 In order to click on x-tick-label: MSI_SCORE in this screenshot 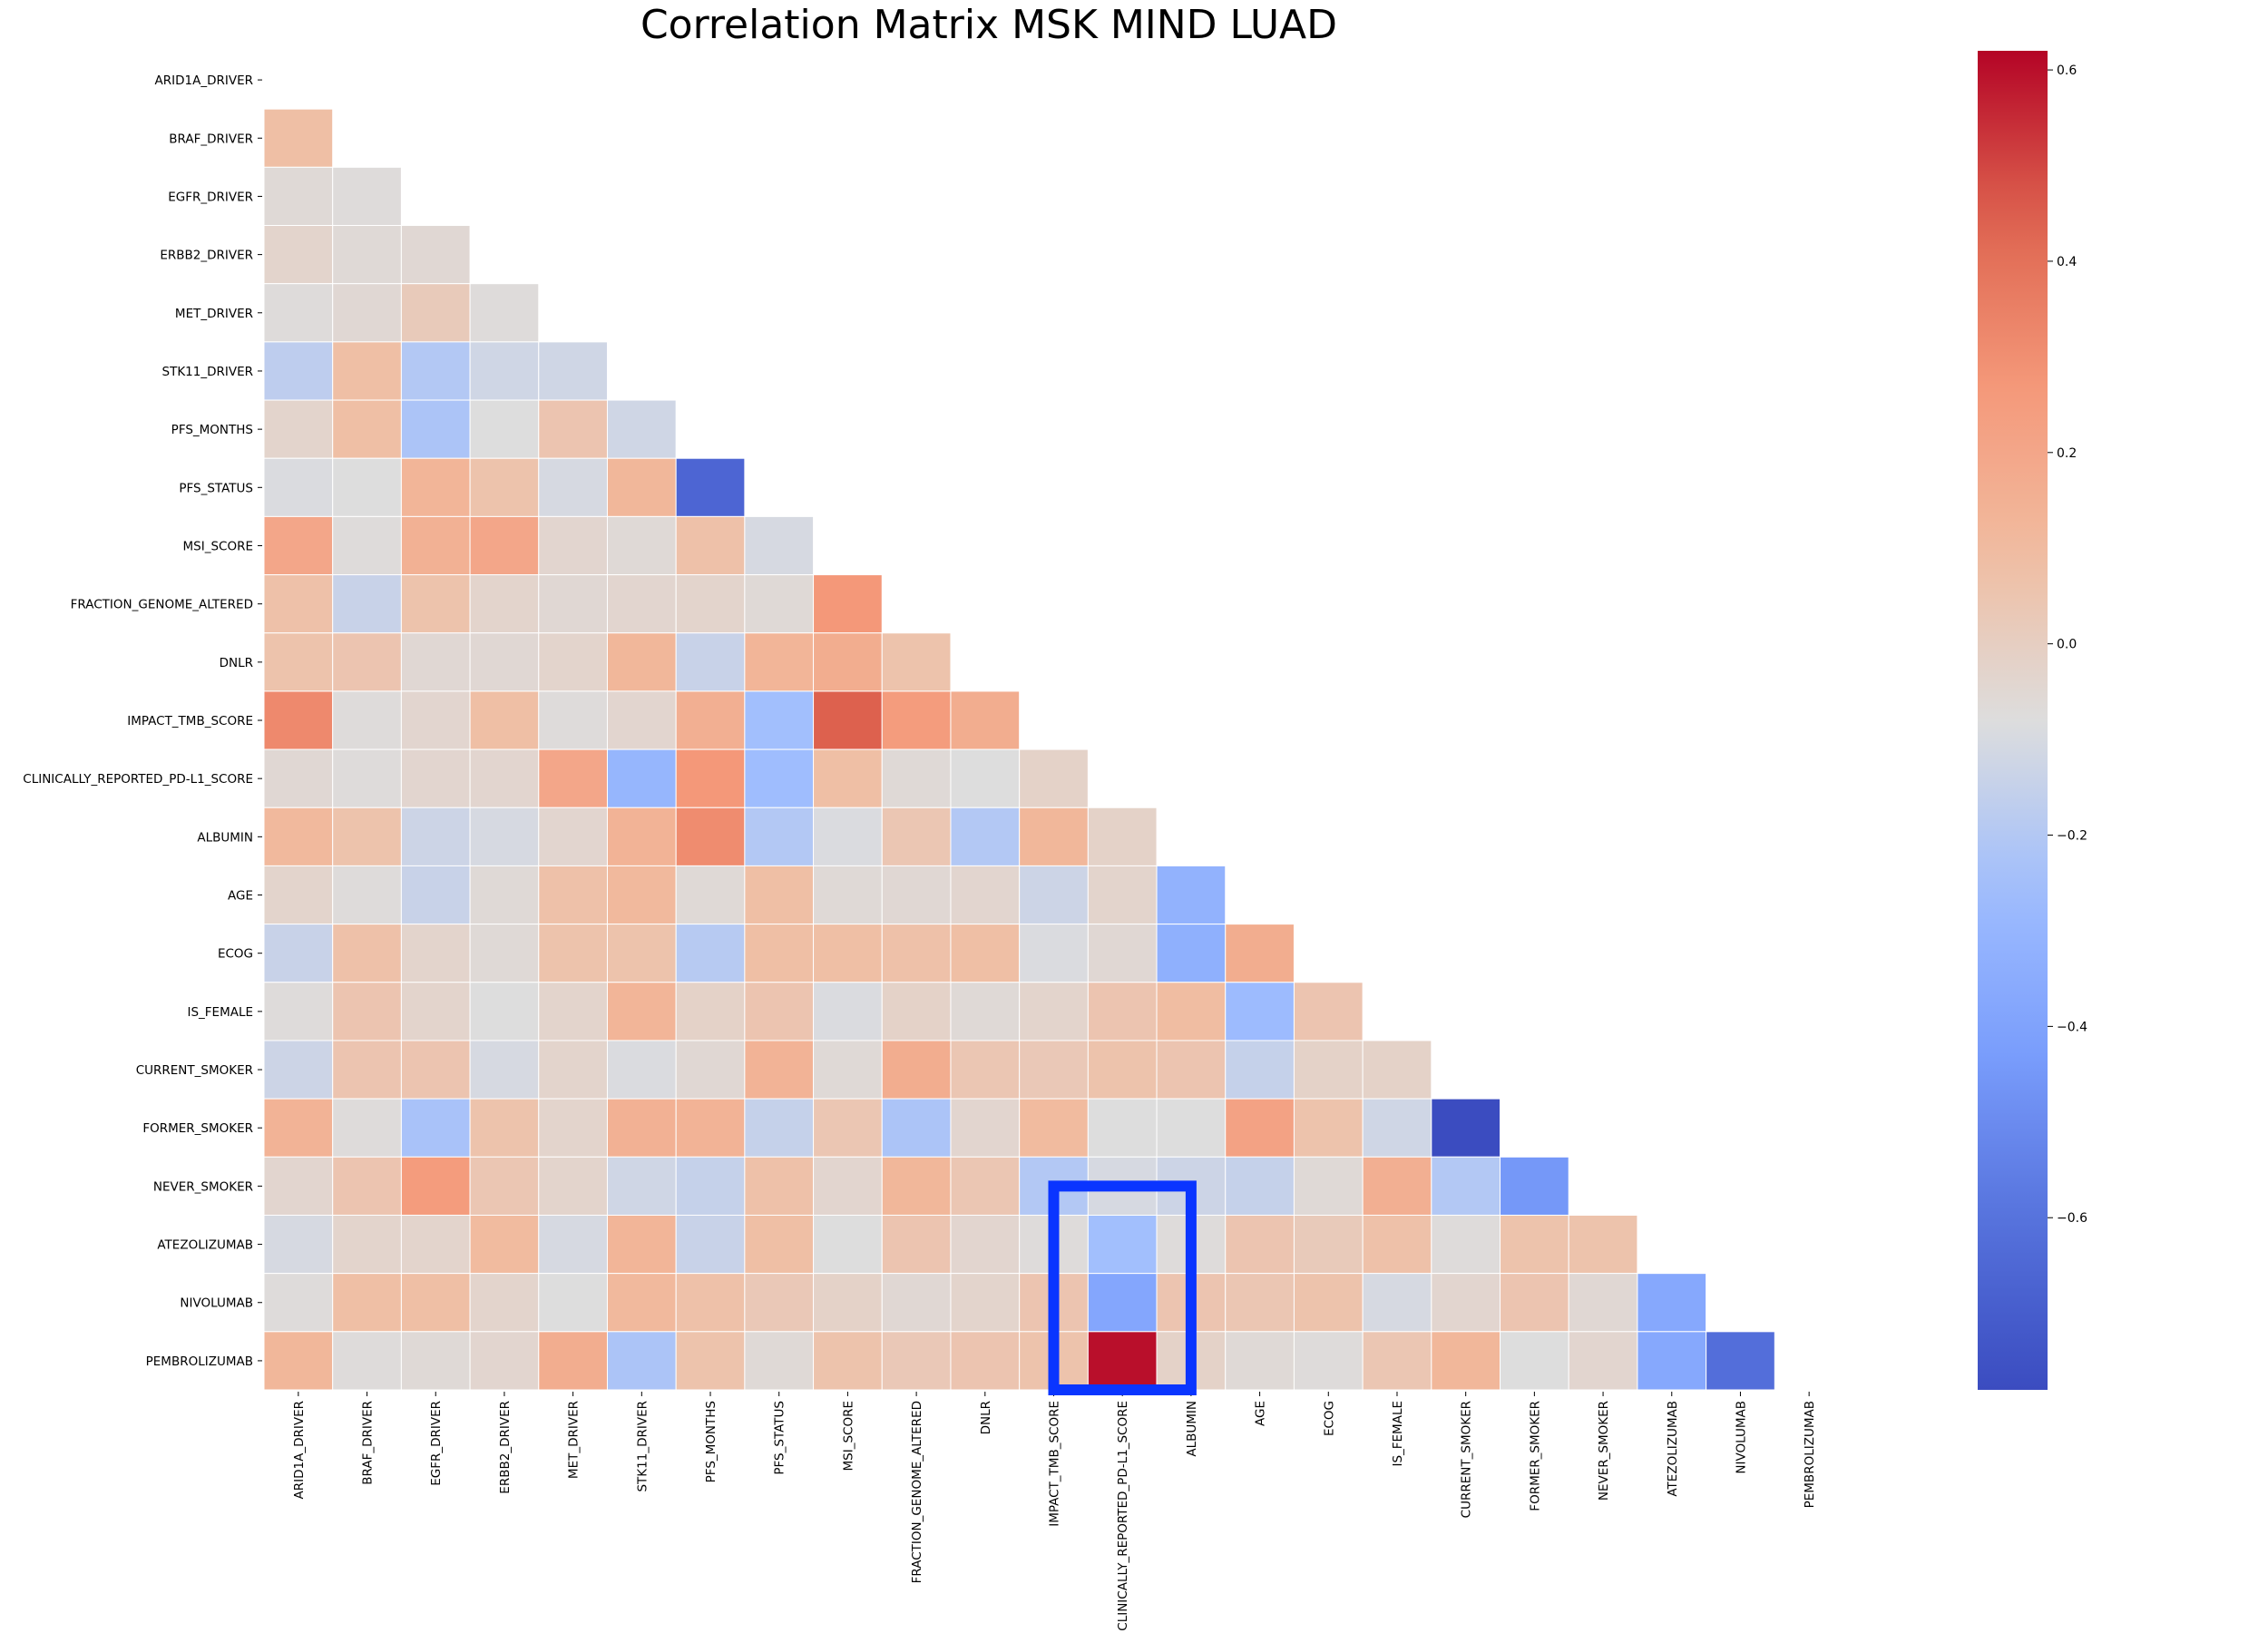, I will do `click(848, 1436)`.